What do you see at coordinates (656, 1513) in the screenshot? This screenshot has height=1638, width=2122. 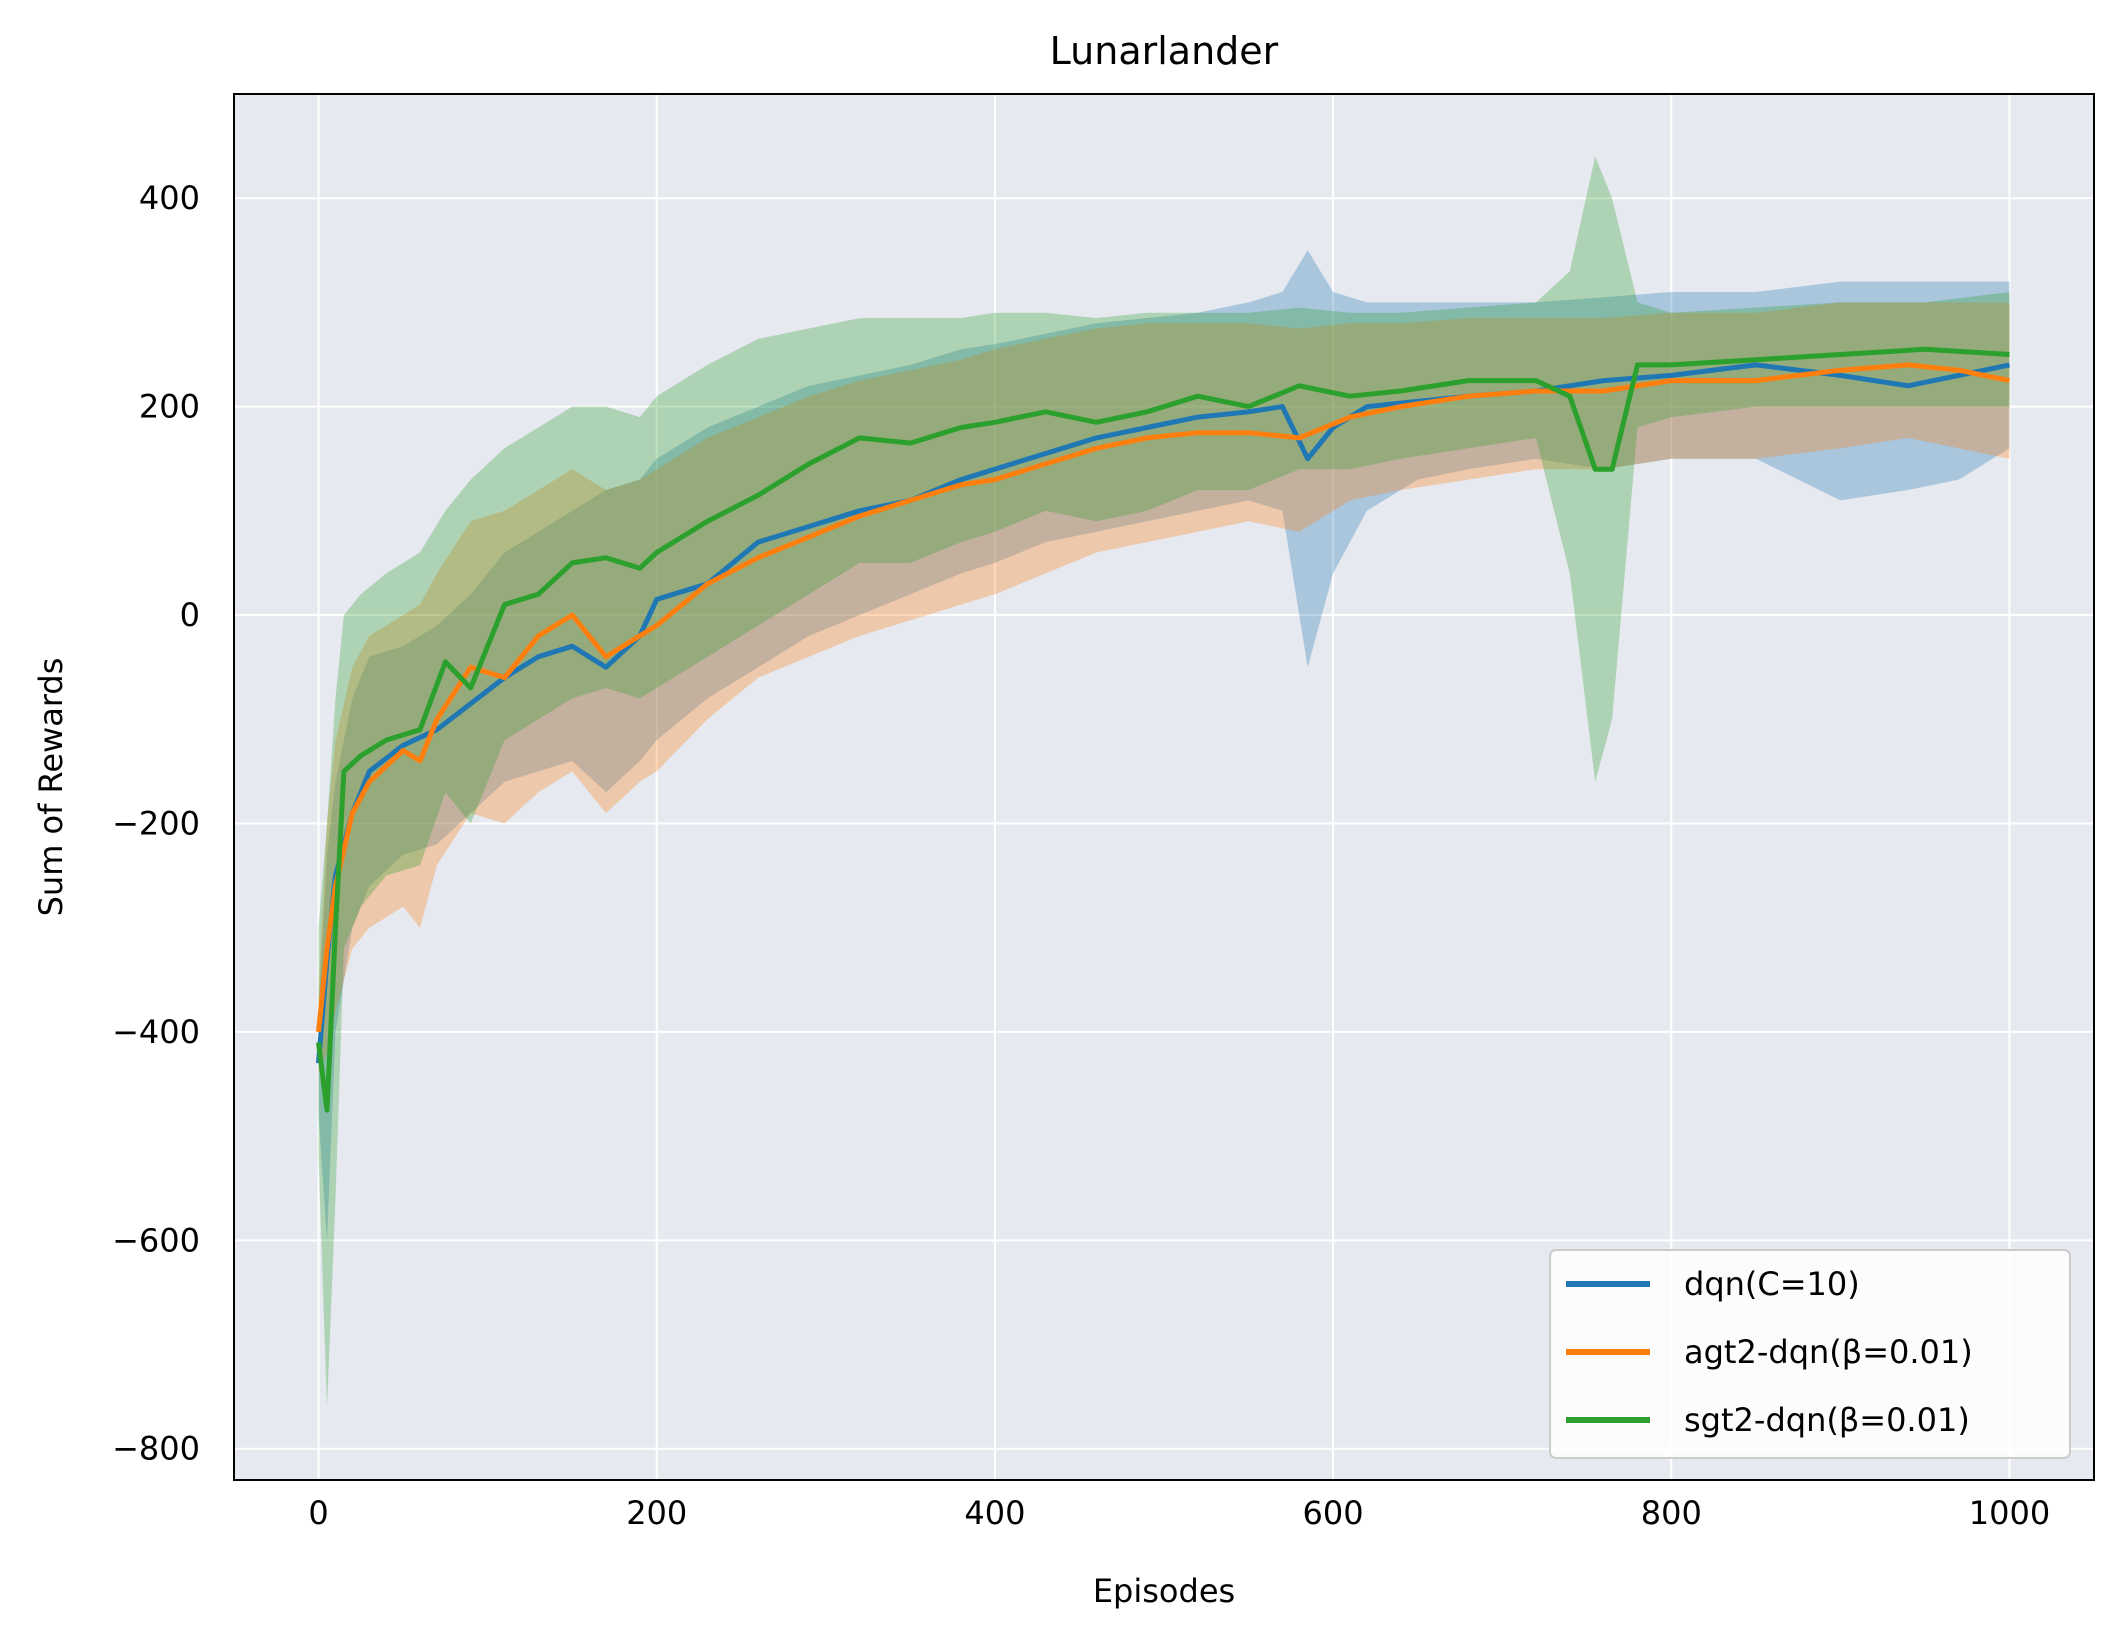 I see `x-tick-label: 200` at bounding box center [656, 1513].